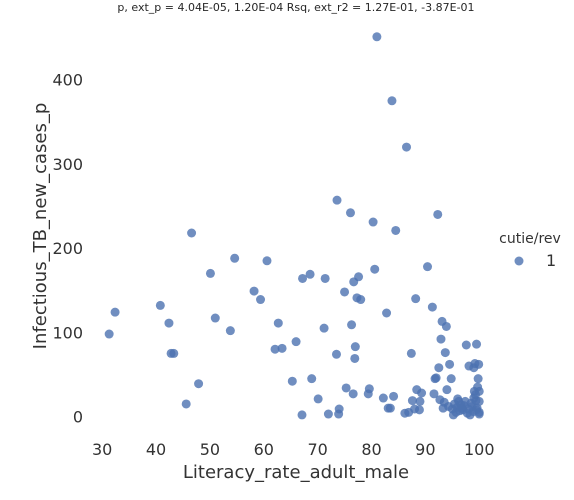  Describe the element at coordinates (264, 449) in the screenshot. I see `x-tick-label: 60` at that location.